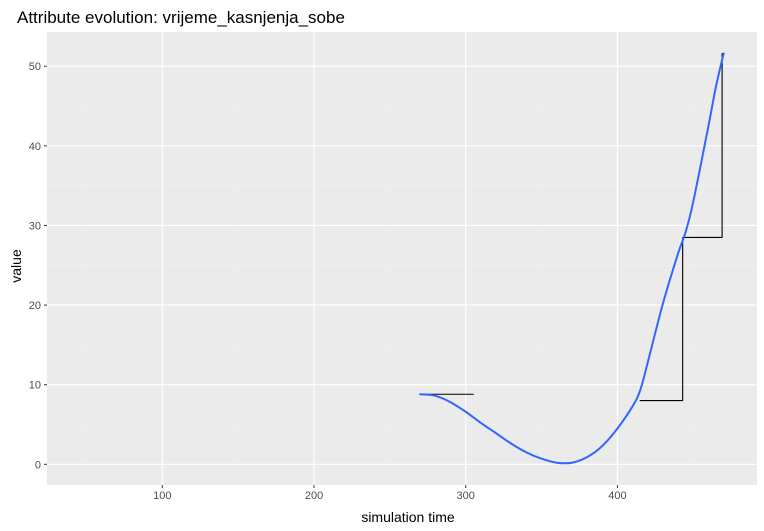 This screenshot has height=531, width=764. I want to click on y-axis-label: value, so click(16, 266).